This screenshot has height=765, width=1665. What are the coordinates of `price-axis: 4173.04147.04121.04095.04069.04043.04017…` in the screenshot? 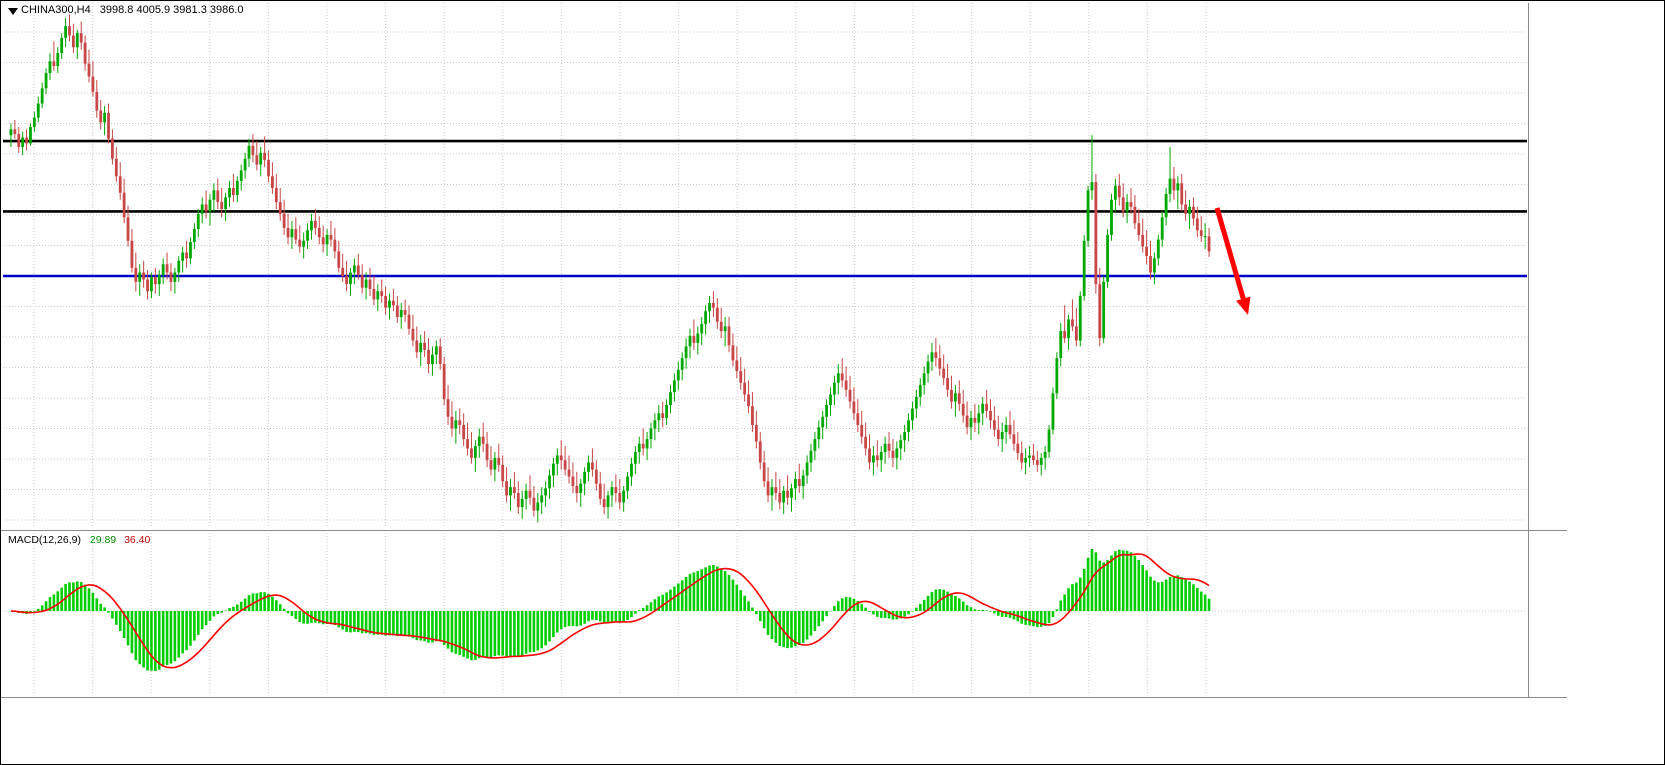 It's located at (1563, 362).